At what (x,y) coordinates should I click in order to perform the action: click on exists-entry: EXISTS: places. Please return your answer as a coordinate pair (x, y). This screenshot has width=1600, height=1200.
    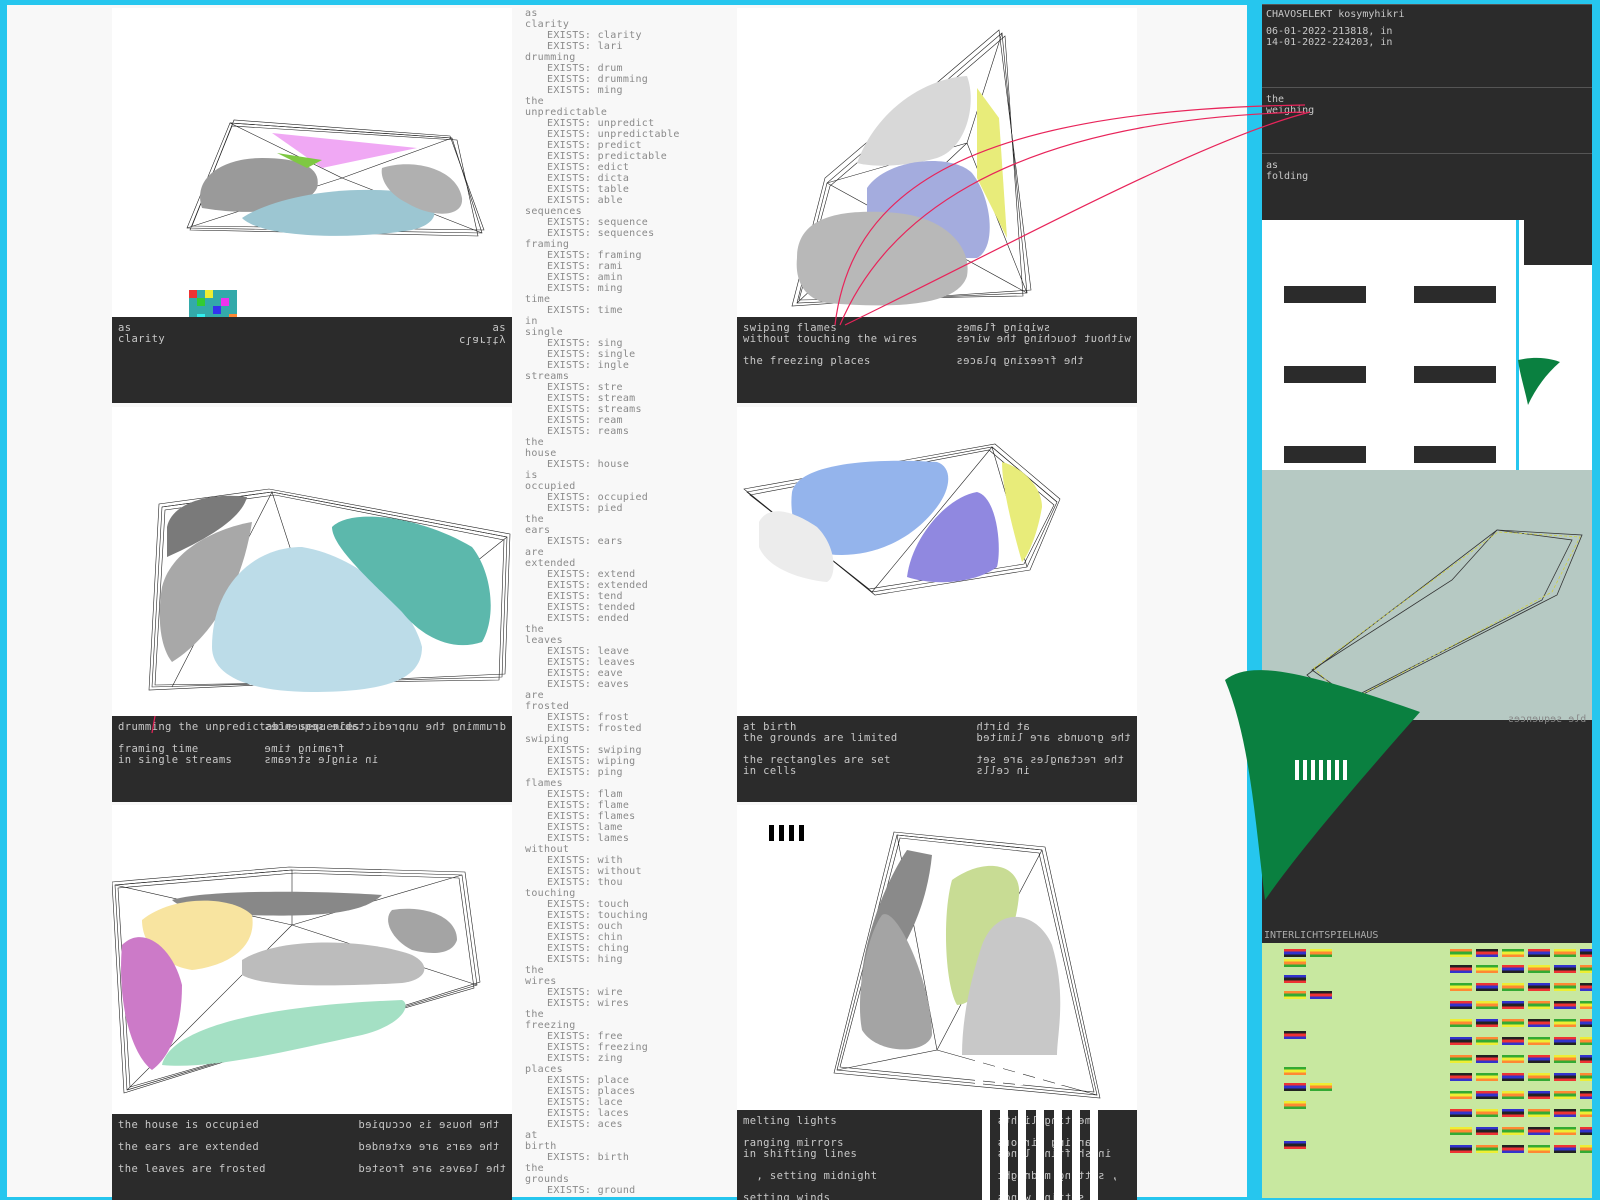
    Looking at the image, I should click on (591, 1091).